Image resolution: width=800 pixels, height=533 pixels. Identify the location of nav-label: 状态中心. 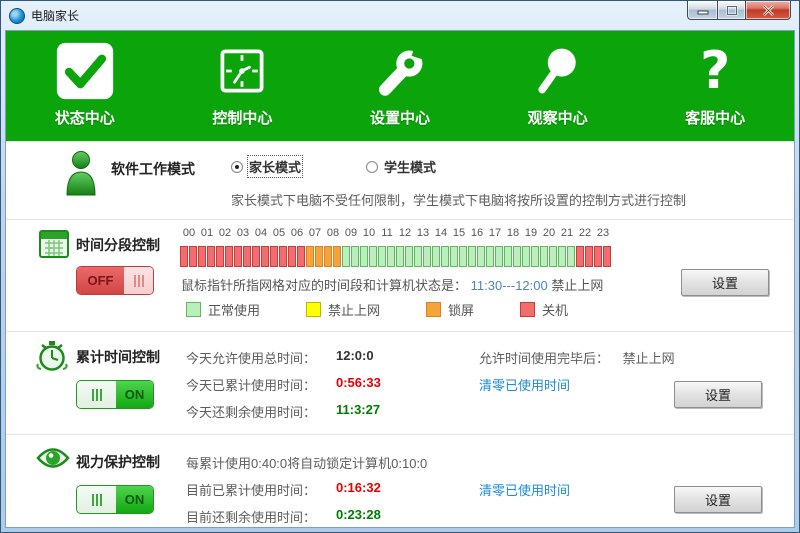
(84, 118).